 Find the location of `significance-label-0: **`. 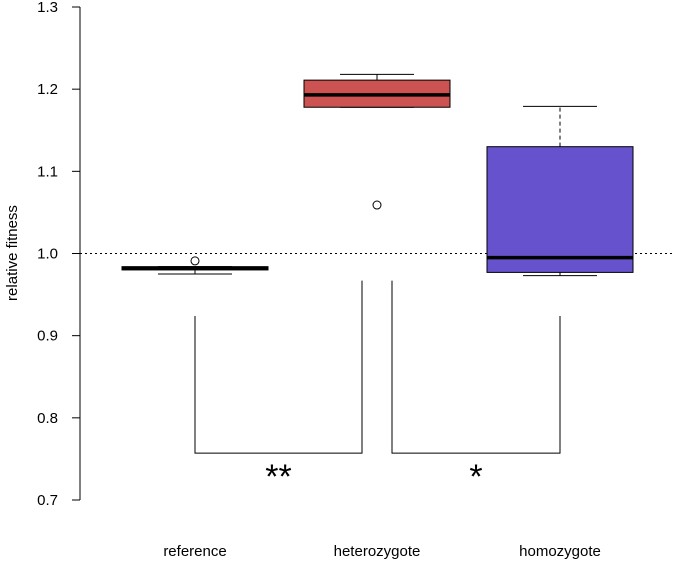

significance-label-0: ** is located at coordinates (278, 477).